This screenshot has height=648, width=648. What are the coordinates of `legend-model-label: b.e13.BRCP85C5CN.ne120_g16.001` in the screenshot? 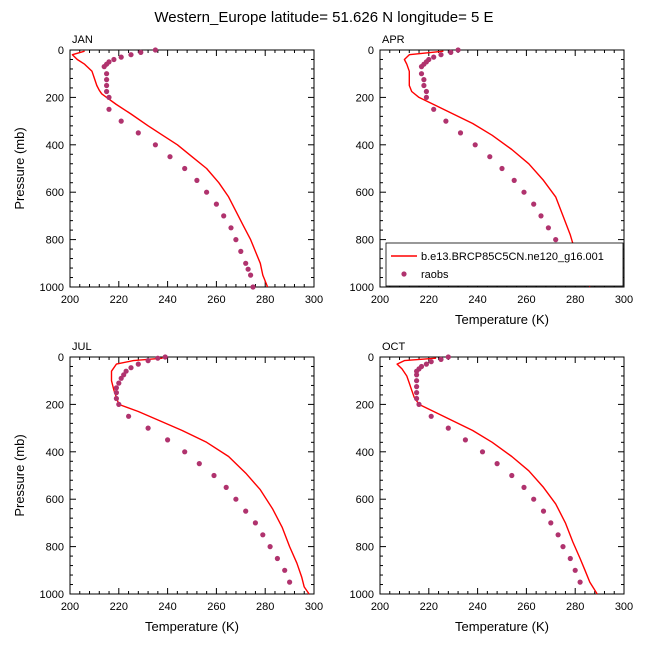 It's located at (512, 257).